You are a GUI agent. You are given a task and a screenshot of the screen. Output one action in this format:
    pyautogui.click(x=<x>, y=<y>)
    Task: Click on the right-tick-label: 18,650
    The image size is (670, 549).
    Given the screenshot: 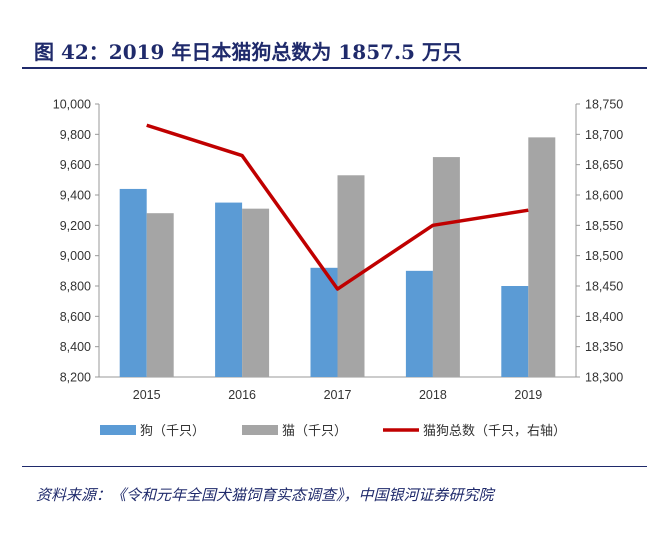 What is the action you would take?
    pyautogui.click(x=604, y=165)
    